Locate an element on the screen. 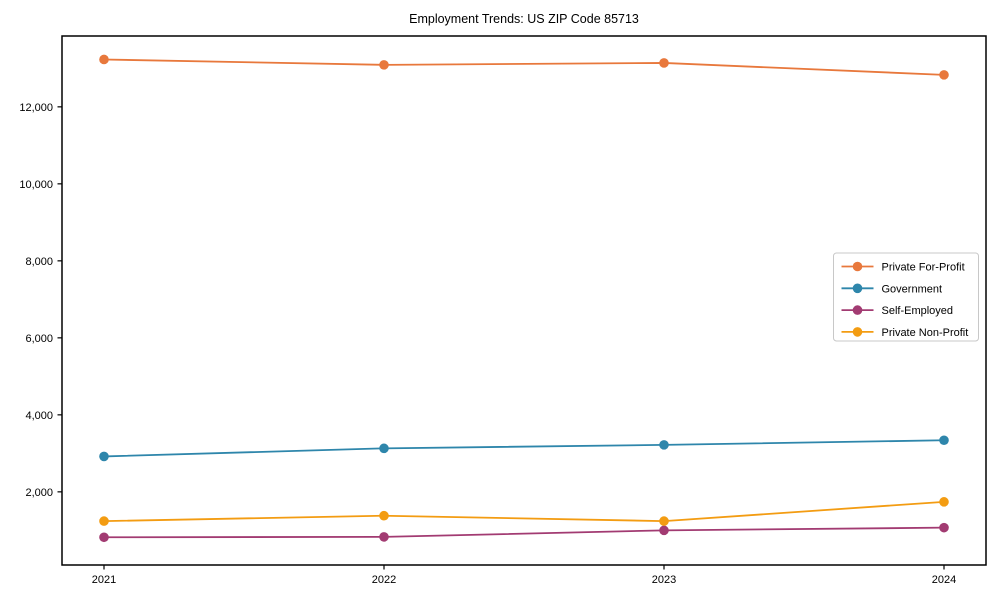 This screenshot has height=600, width=1000. chart-title: Employment Trends: US ZIP Code 85713 is located at coordinates (524, 19).